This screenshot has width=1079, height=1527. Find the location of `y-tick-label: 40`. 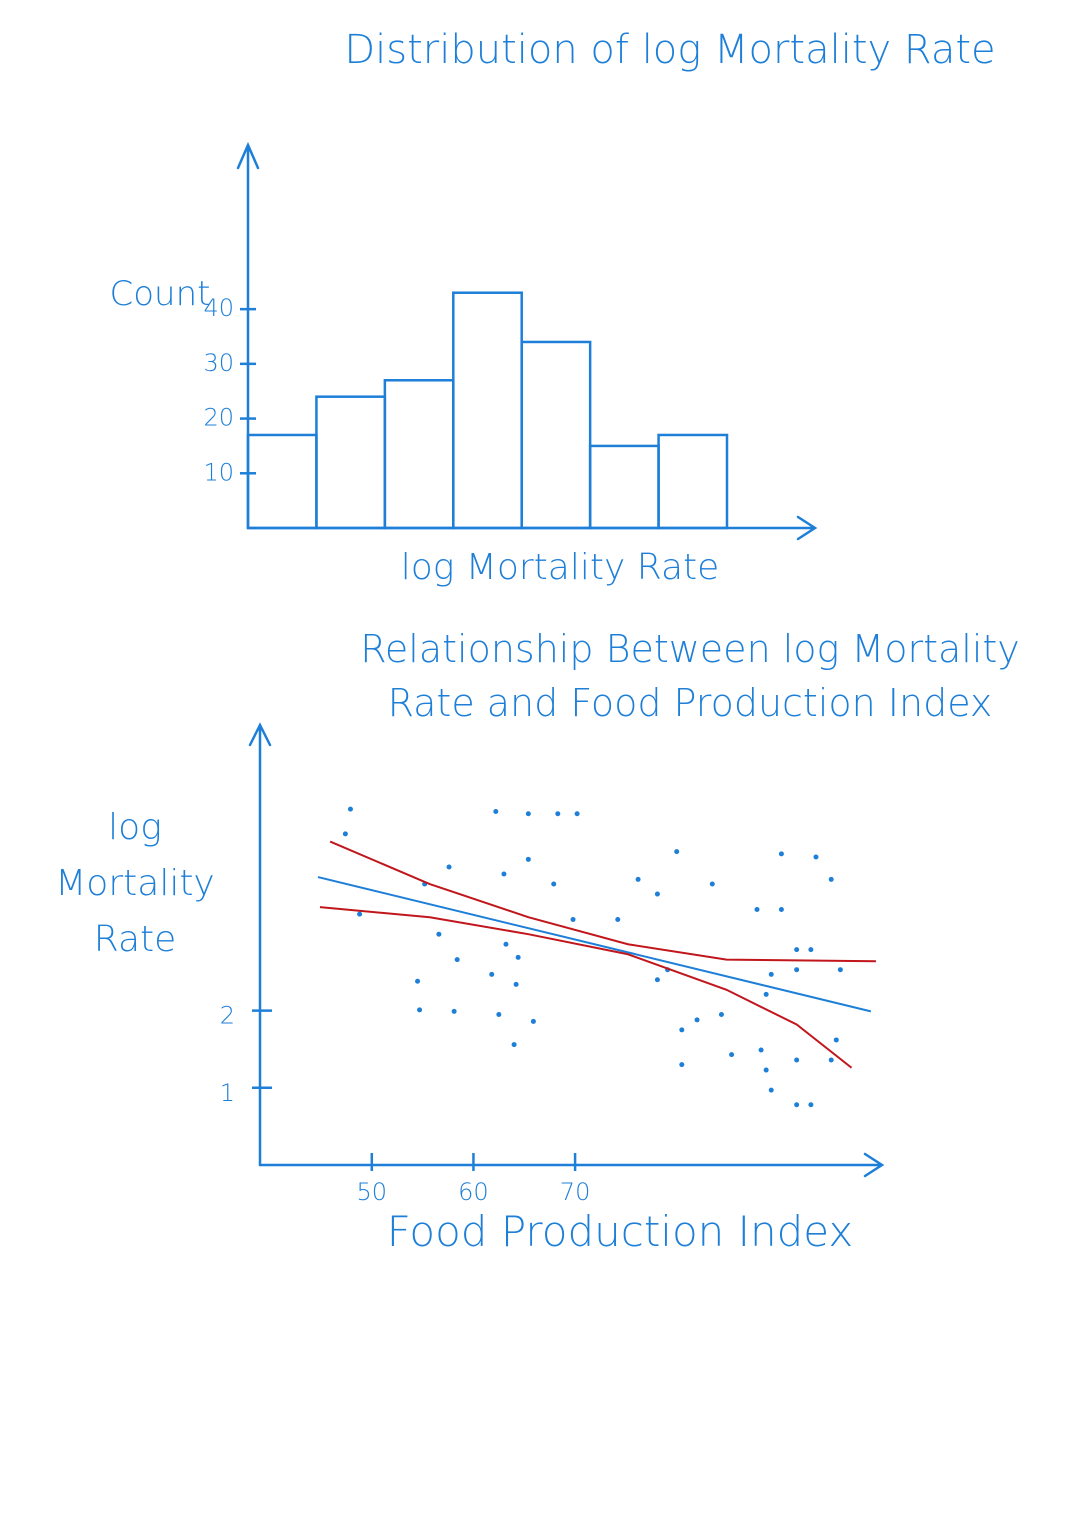

y-tick-label: 40 is located at coordinates (218, 308).